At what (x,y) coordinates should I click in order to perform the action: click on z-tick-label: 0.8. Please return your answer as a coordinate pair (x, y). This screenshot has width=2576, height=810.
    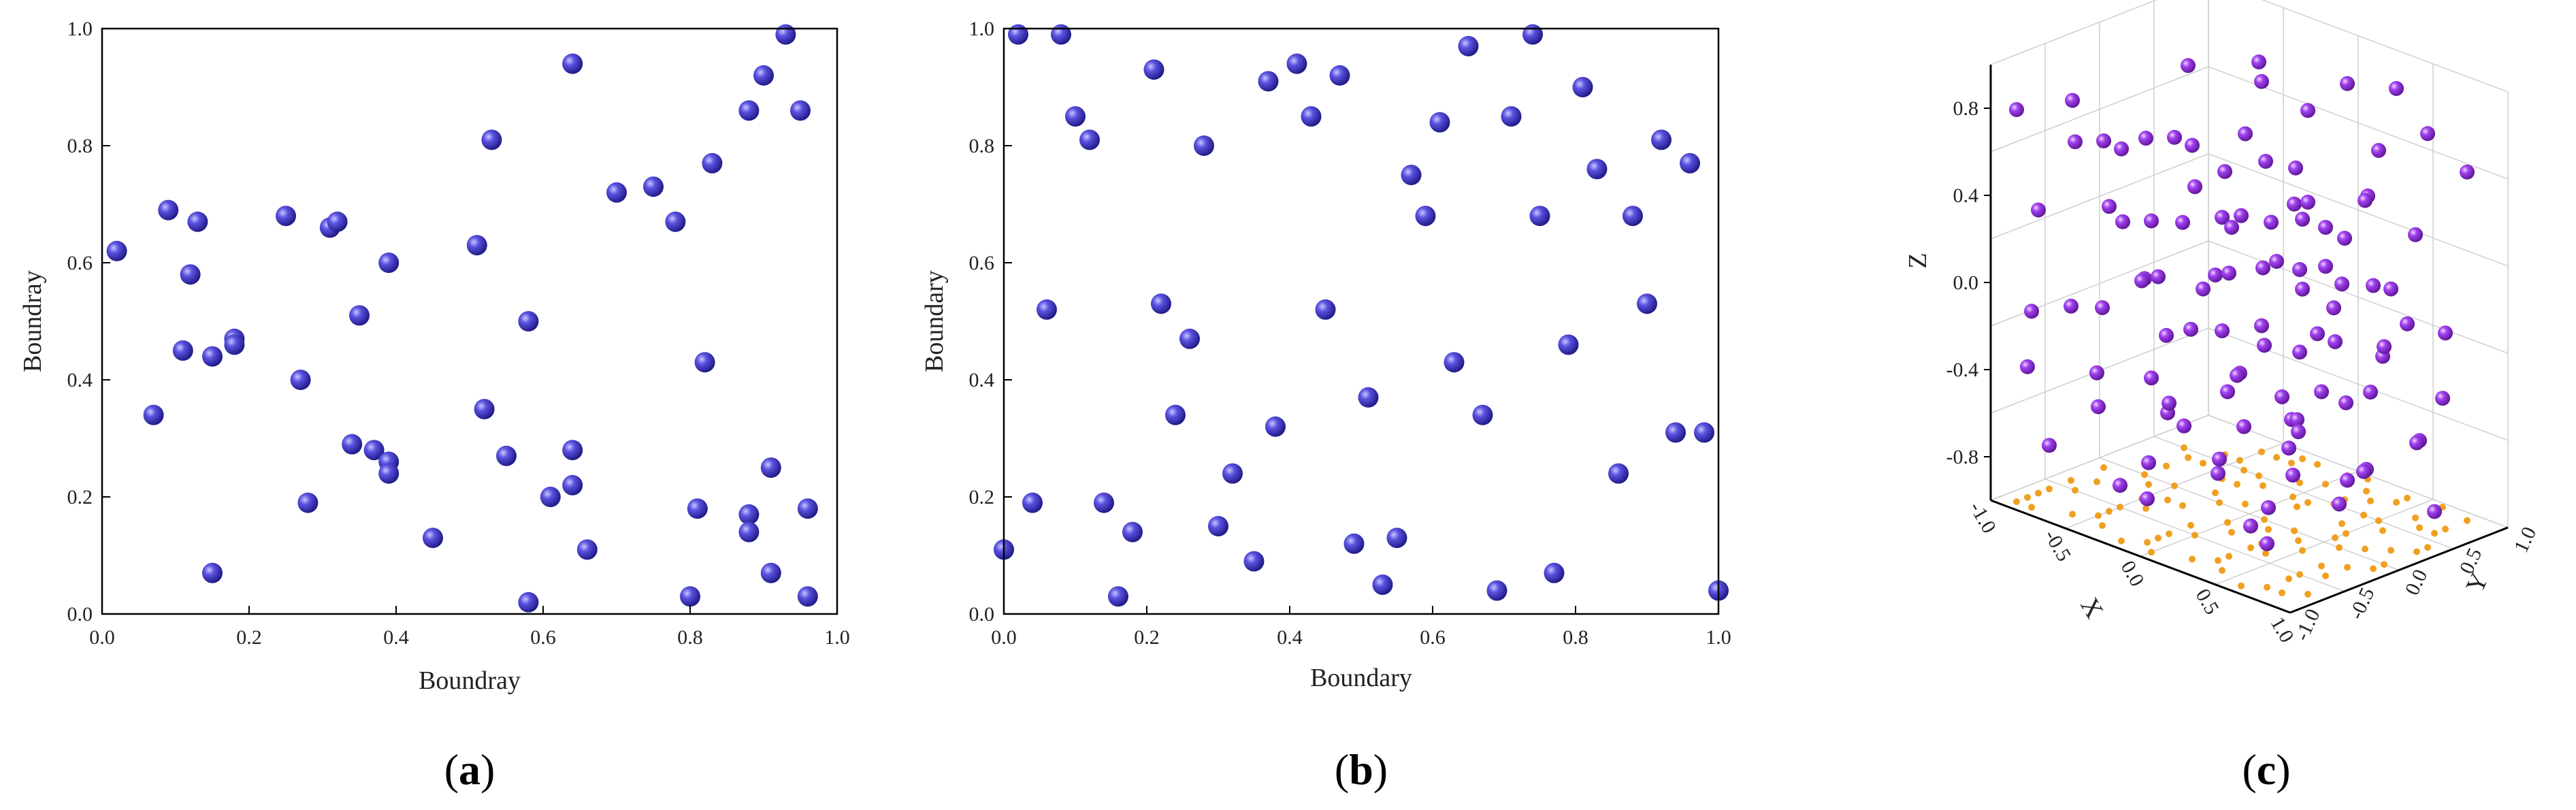
    Looking at the image, I should click on (1966, 109).